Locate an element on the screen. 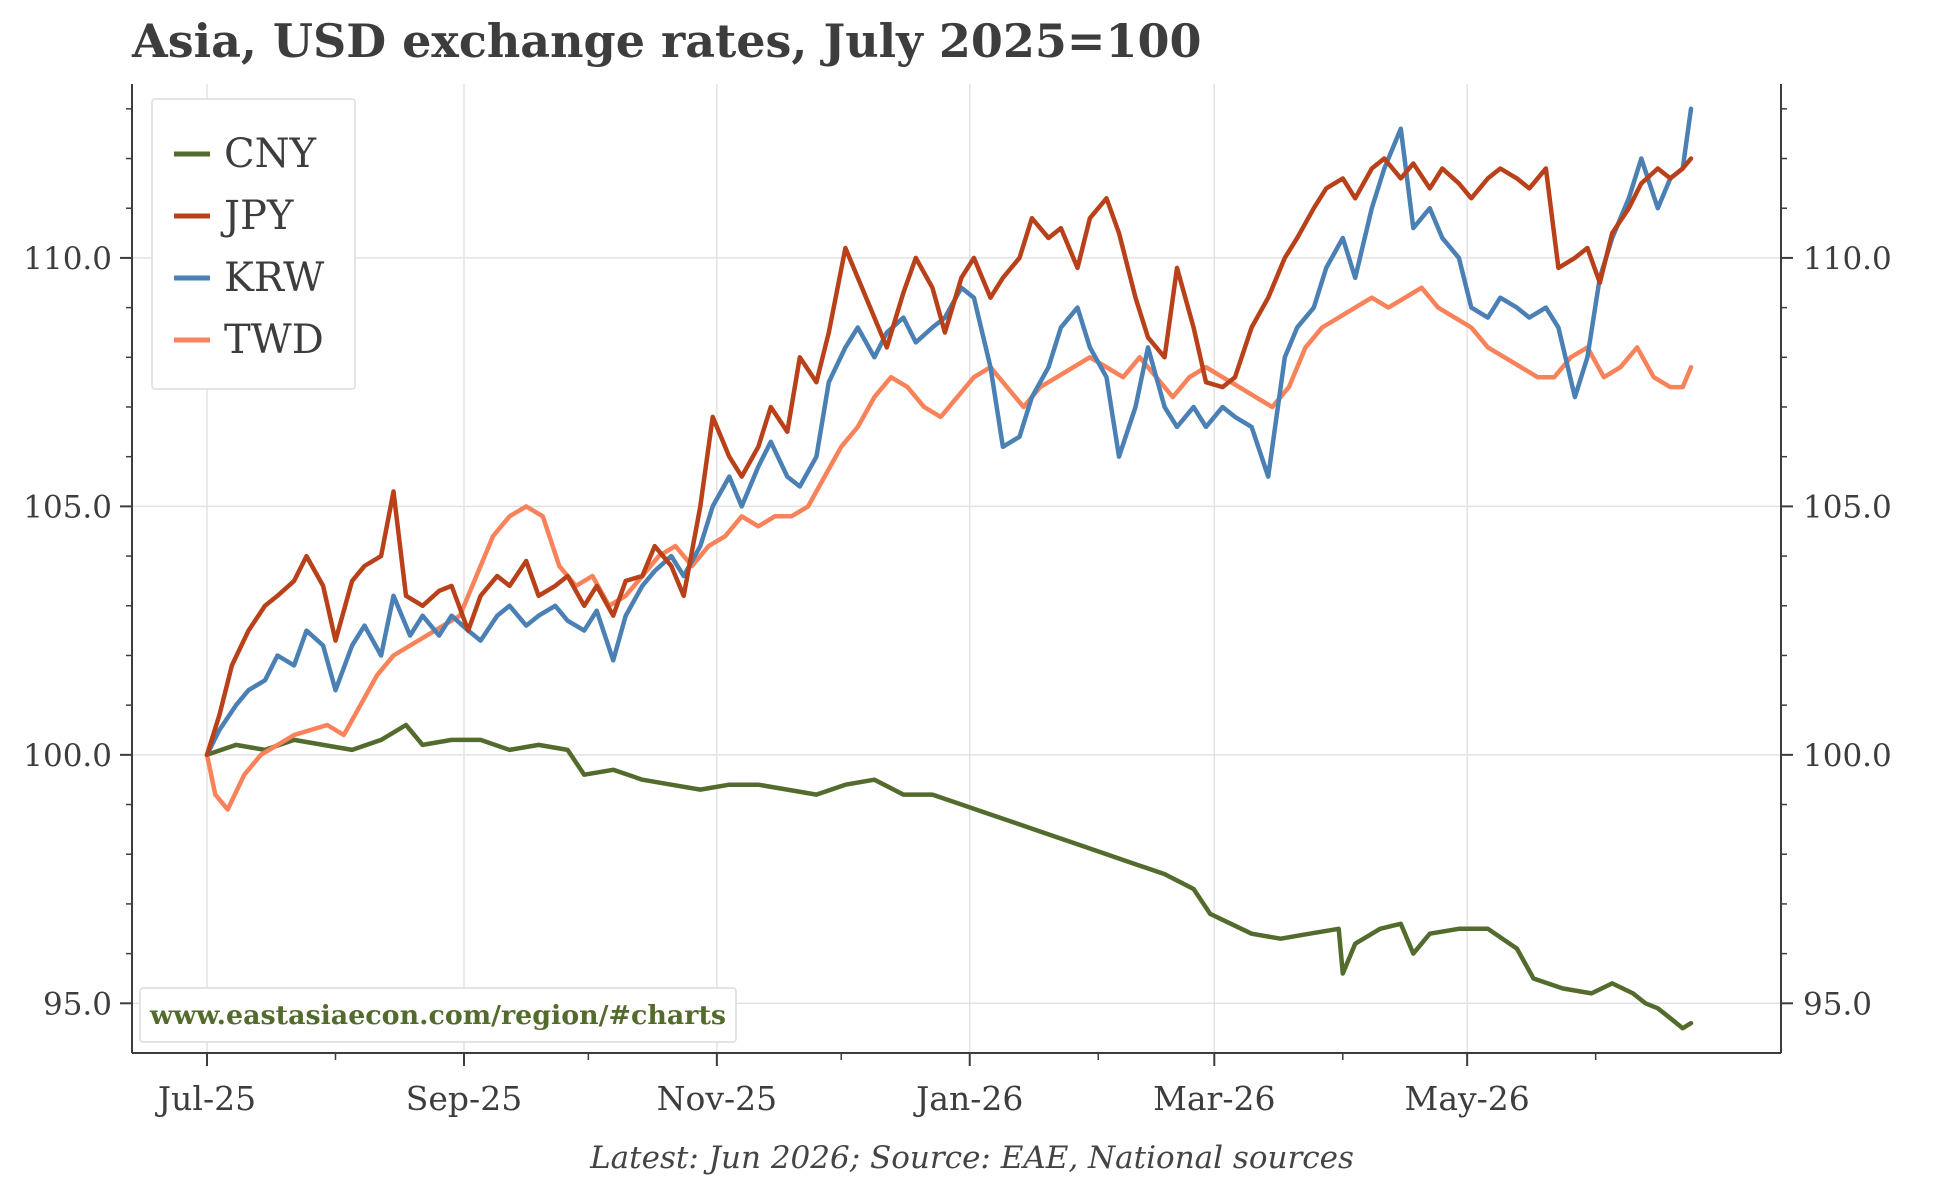  y-tick-label-left: 100.0 is located at coordinates (67, 756).